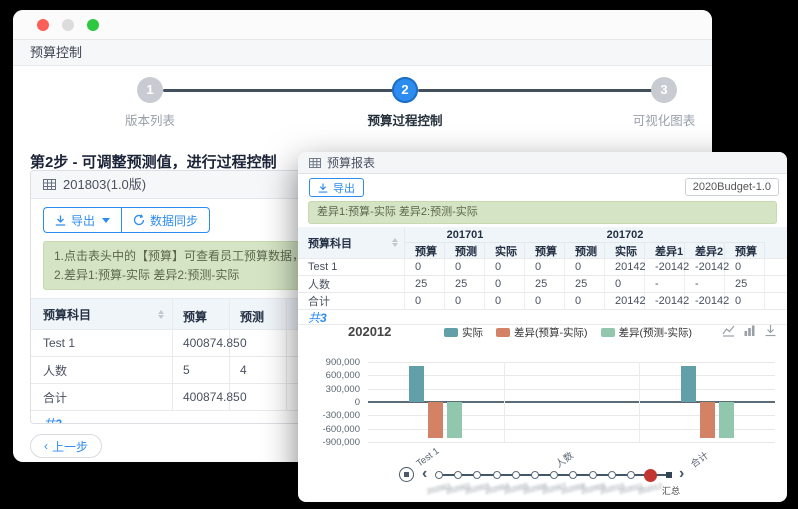  Describe the element at coordinates (406, 474) in the screenshot. I see `timeline-play-button` at that location.